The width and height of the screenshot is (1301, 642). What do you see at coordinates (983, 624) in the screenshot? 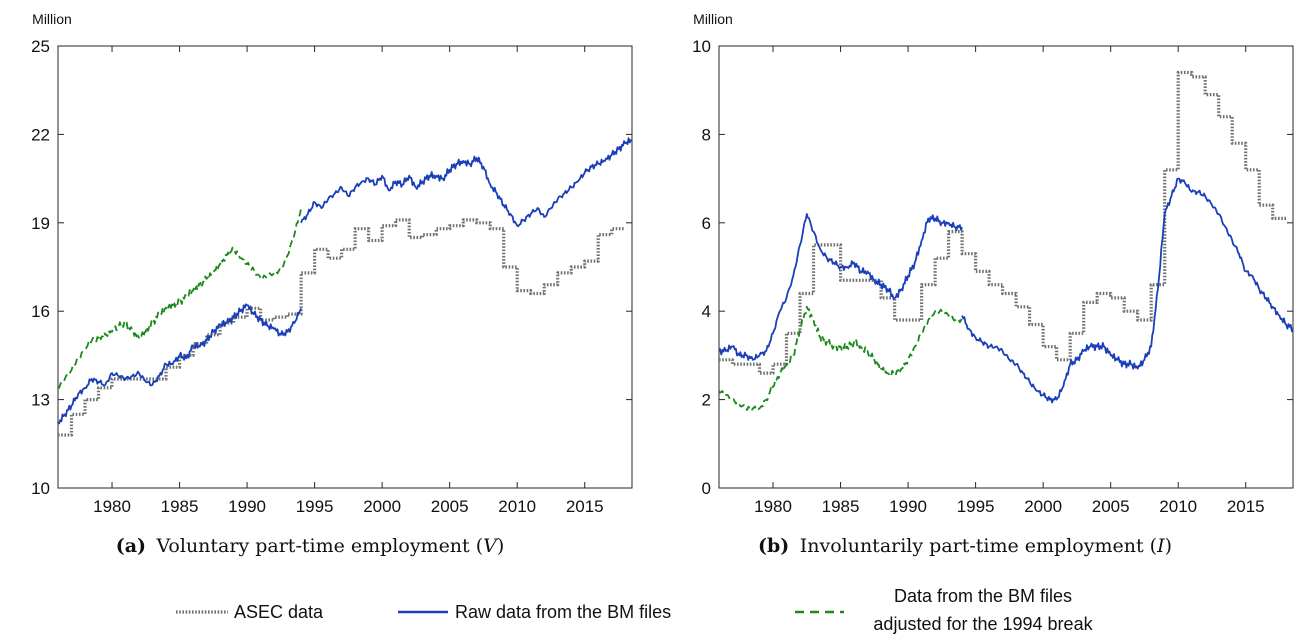
I see `legend-label-adjusted-line2: adjusted for the 1994 break` at bounding box center [983, 624].